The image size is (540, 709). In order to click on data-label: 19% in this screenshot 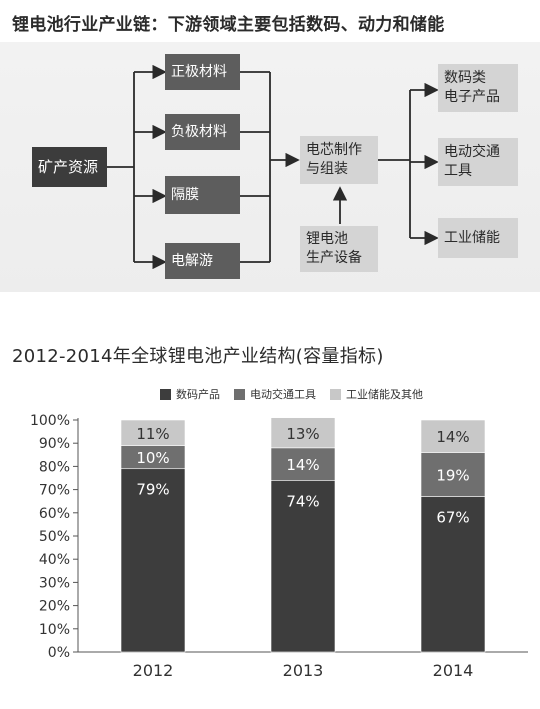, I will do `click(452, 476)`.